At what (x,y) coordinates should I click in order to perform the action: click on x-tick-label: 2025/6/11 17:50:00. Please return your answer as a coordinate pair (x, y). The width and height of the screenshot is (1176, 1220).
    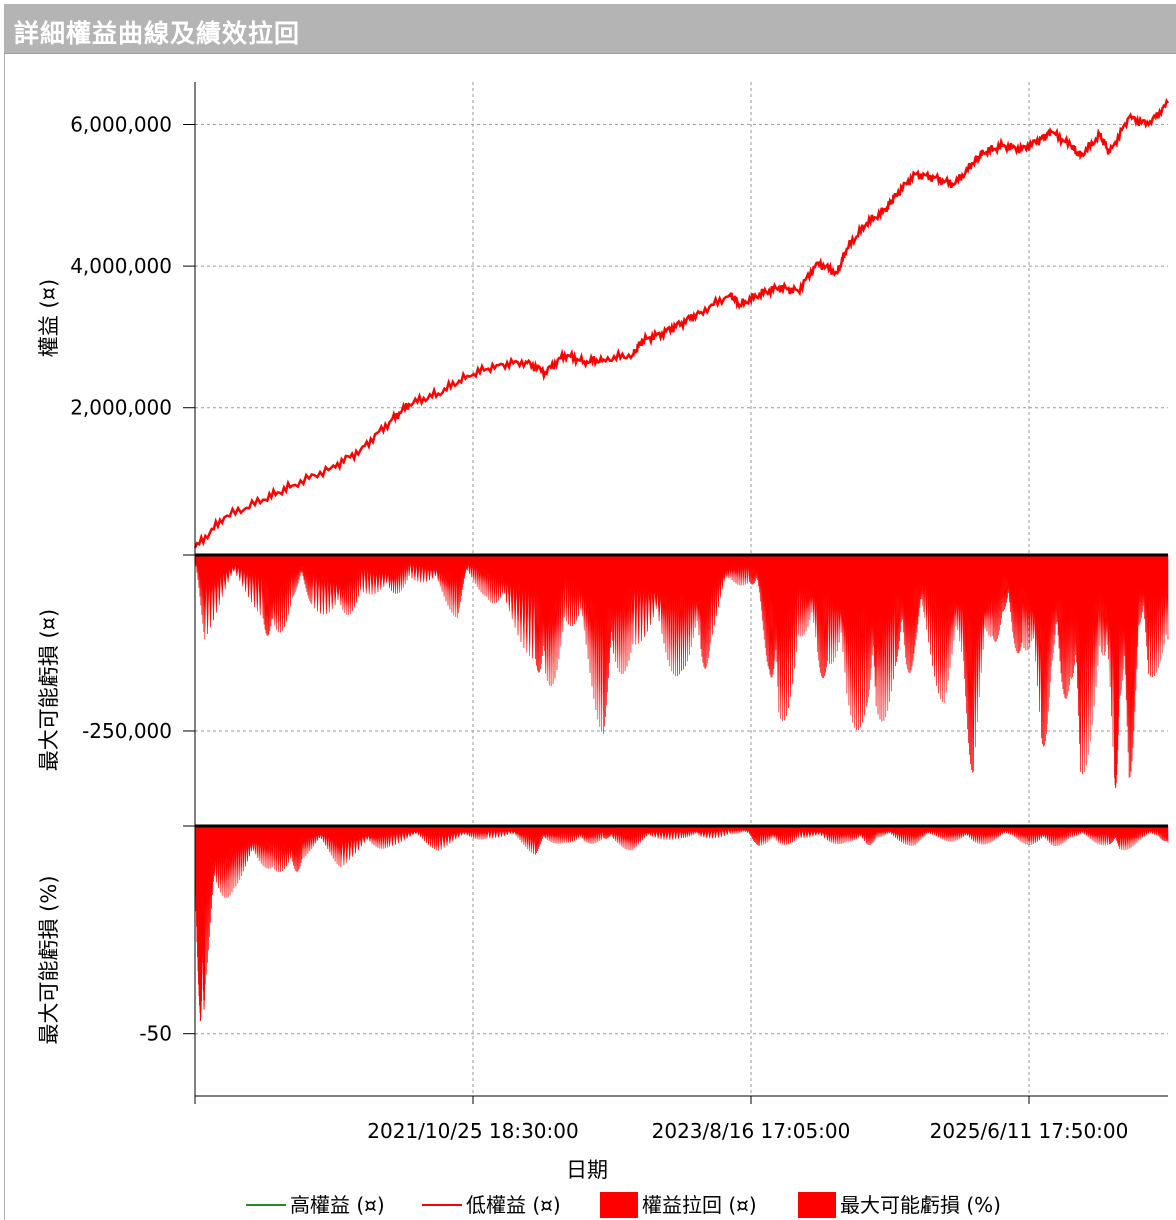
    Looking at the image, I should click on (1029, 1131).